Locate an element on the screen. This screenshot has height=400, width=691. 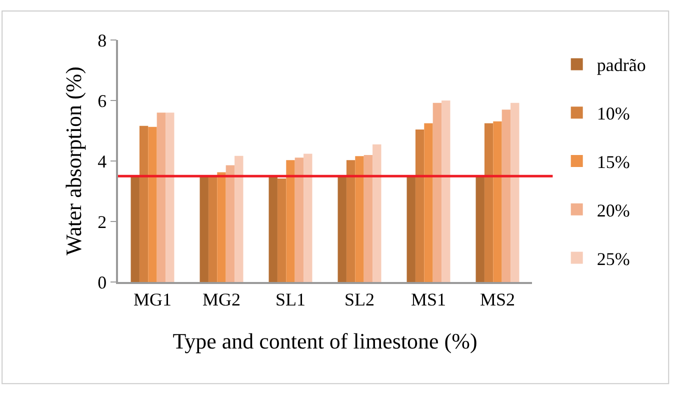
x-tick-label: MG2 is located at coordinates (221, 299).